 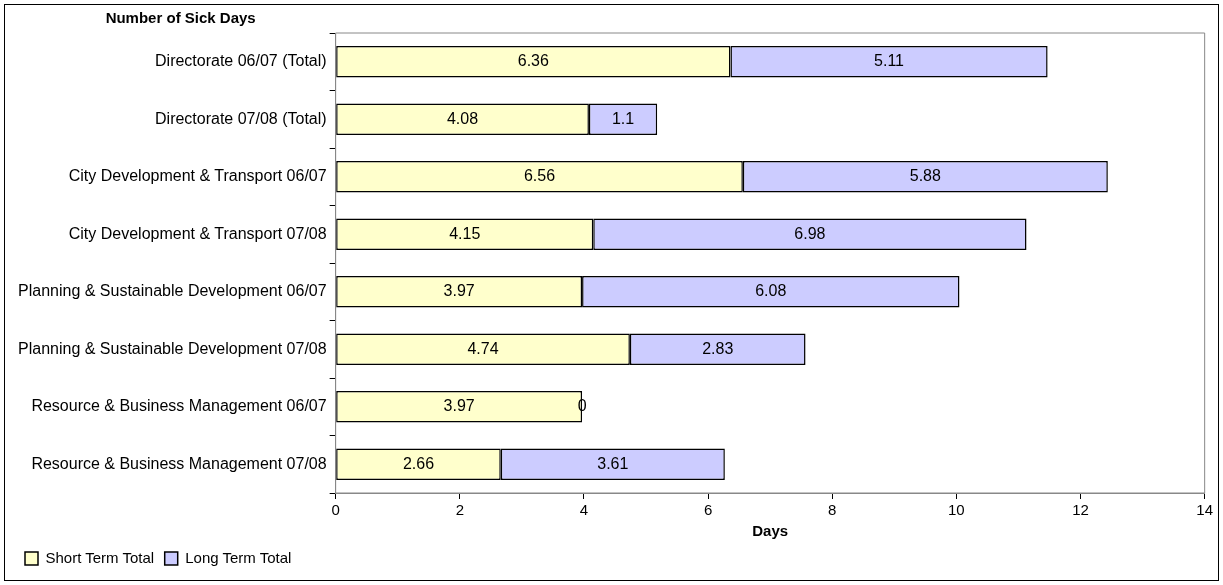 I want to click on data-label: 4.74, so click(x=483, y=348).